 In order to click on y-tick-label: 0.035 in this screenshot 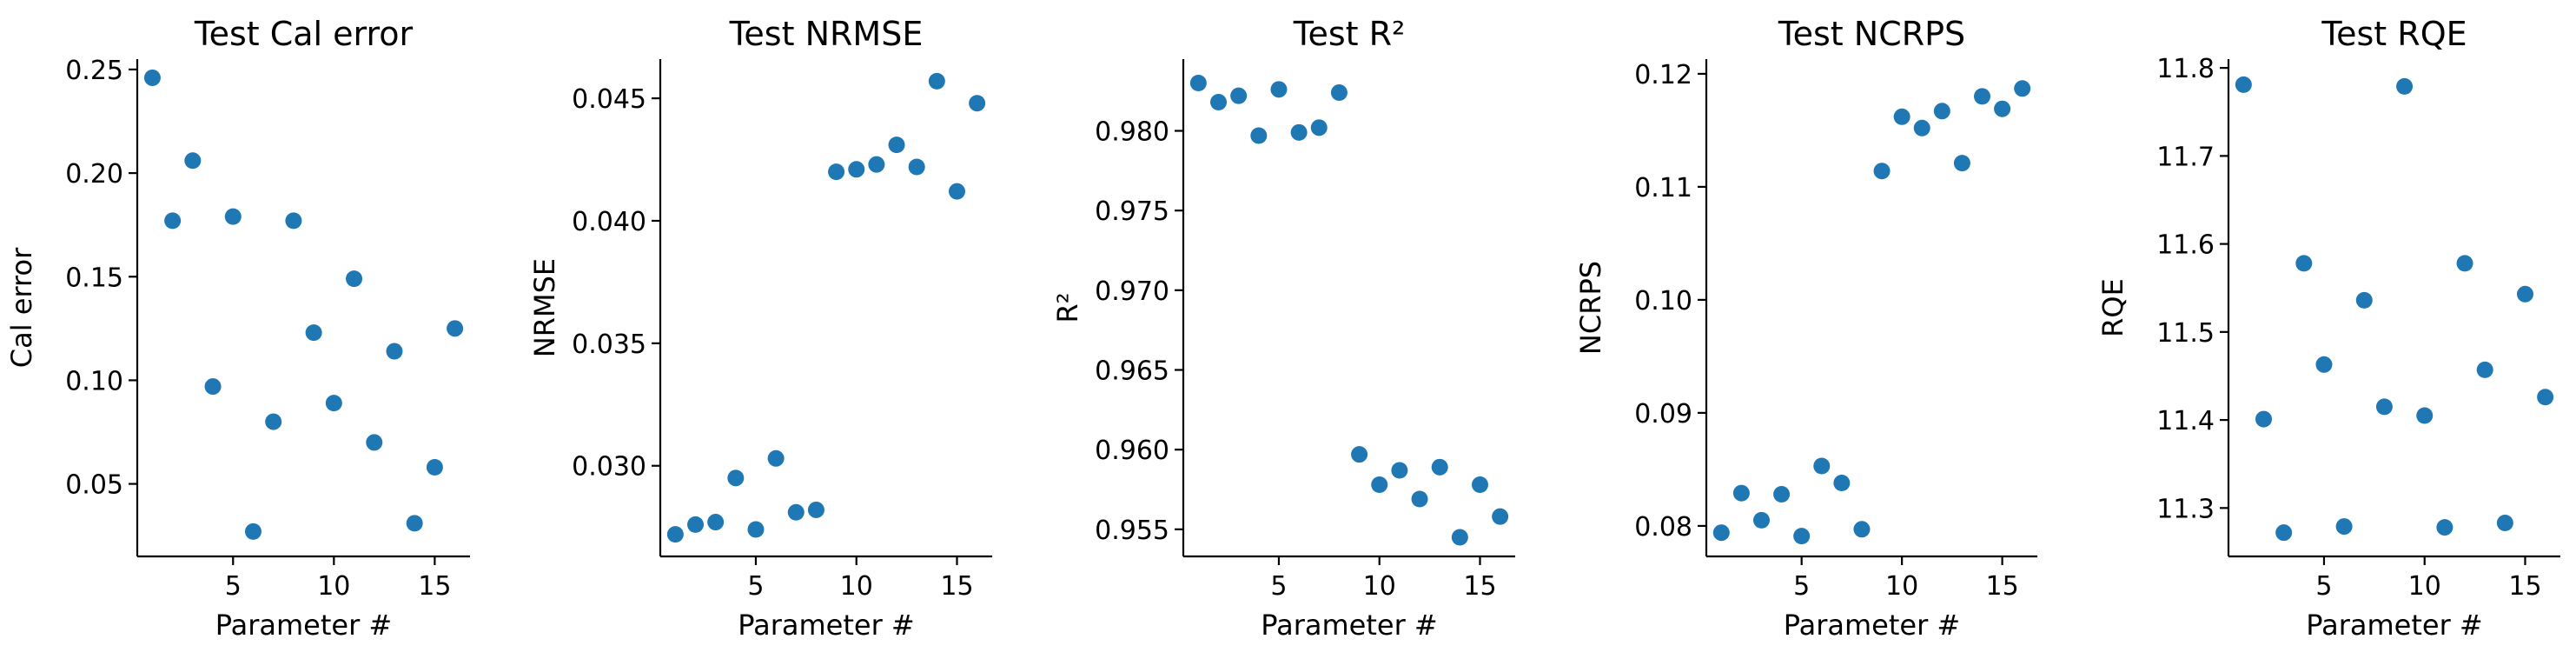, I will do `click(609, 345)`.